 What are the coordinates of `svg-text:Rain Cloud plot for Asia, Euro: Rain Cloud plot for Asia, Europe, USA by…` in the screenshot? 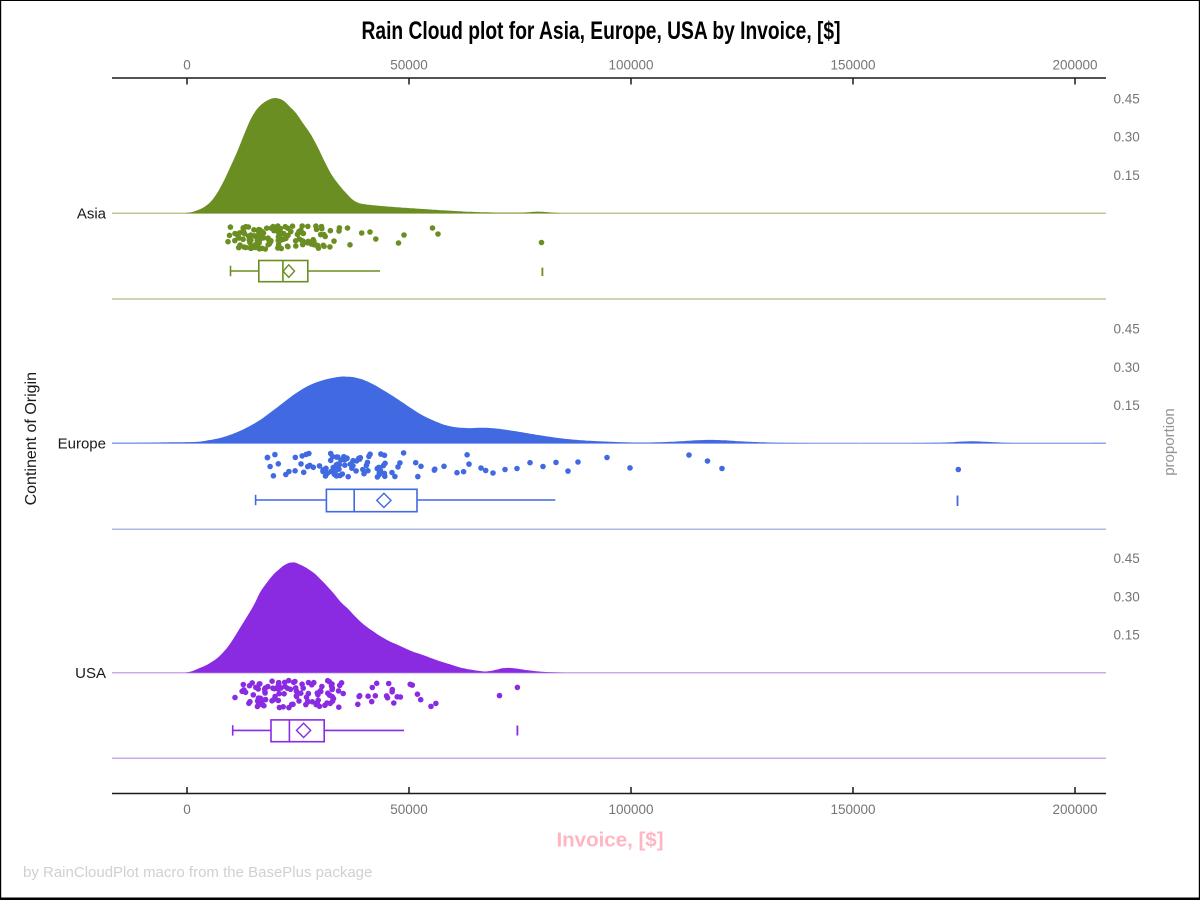 It's located at (601, 31).